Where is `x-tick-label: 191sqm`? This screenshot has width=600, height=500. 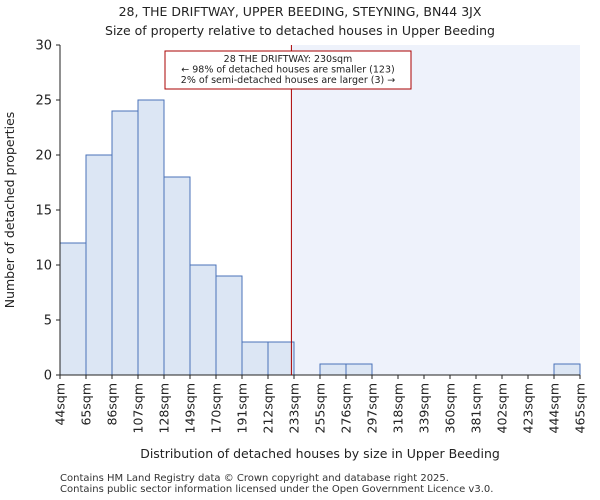
x-tick-label: 191sqm is located at coordinates (242, 408).